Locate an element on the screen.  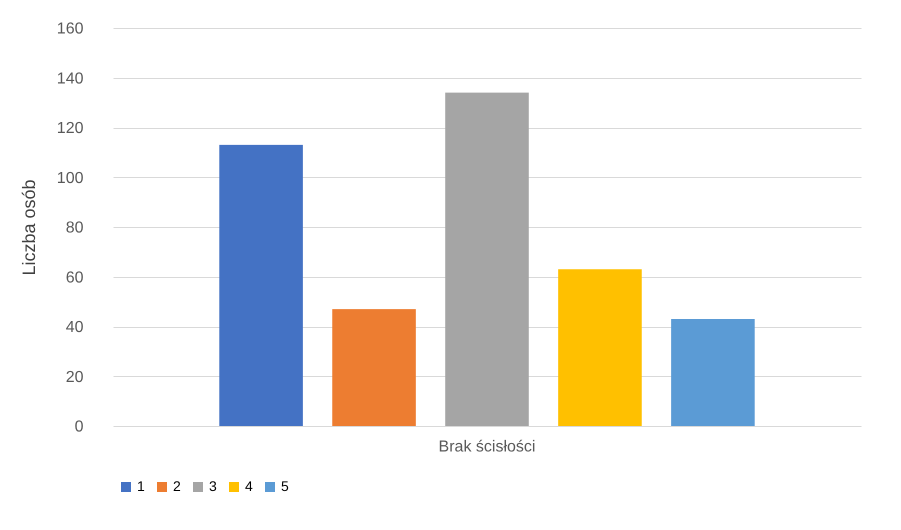
legend-label: 4 is located at coordinates (249, 486).